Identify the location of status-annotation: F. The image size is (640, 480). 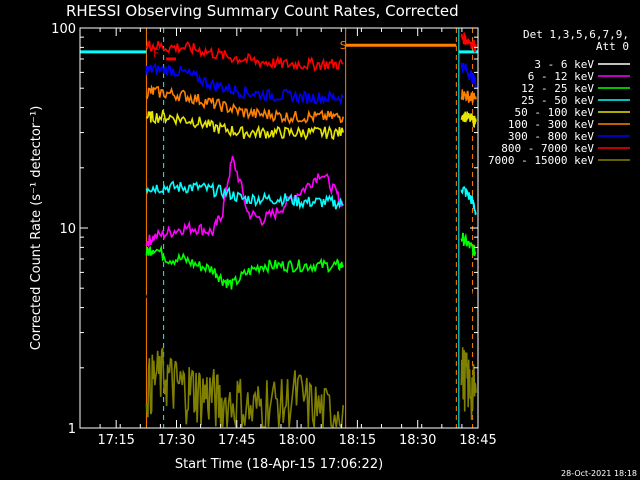
(156, 53).